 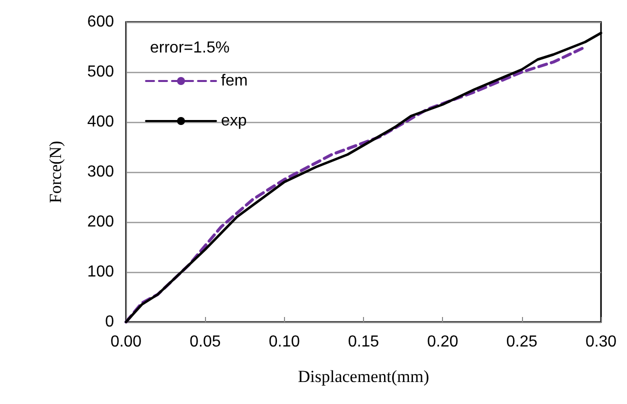 I want to click on annotation: error=1.5%, so click(x=190, y=48).